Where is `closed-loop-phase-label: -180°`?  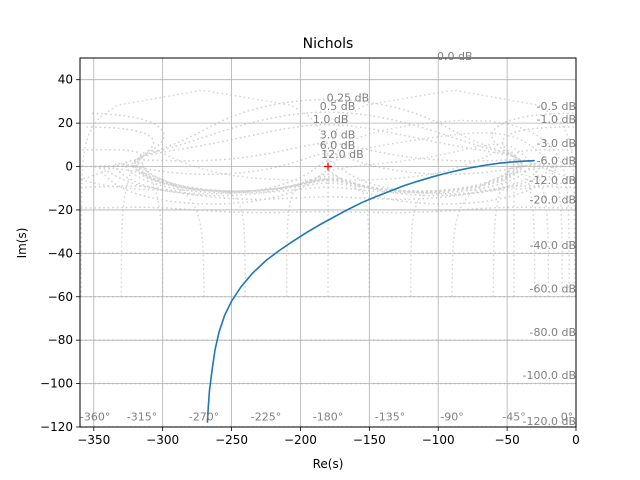
closed-loop-phase-label: -180° is located at coordinates (328, 416).